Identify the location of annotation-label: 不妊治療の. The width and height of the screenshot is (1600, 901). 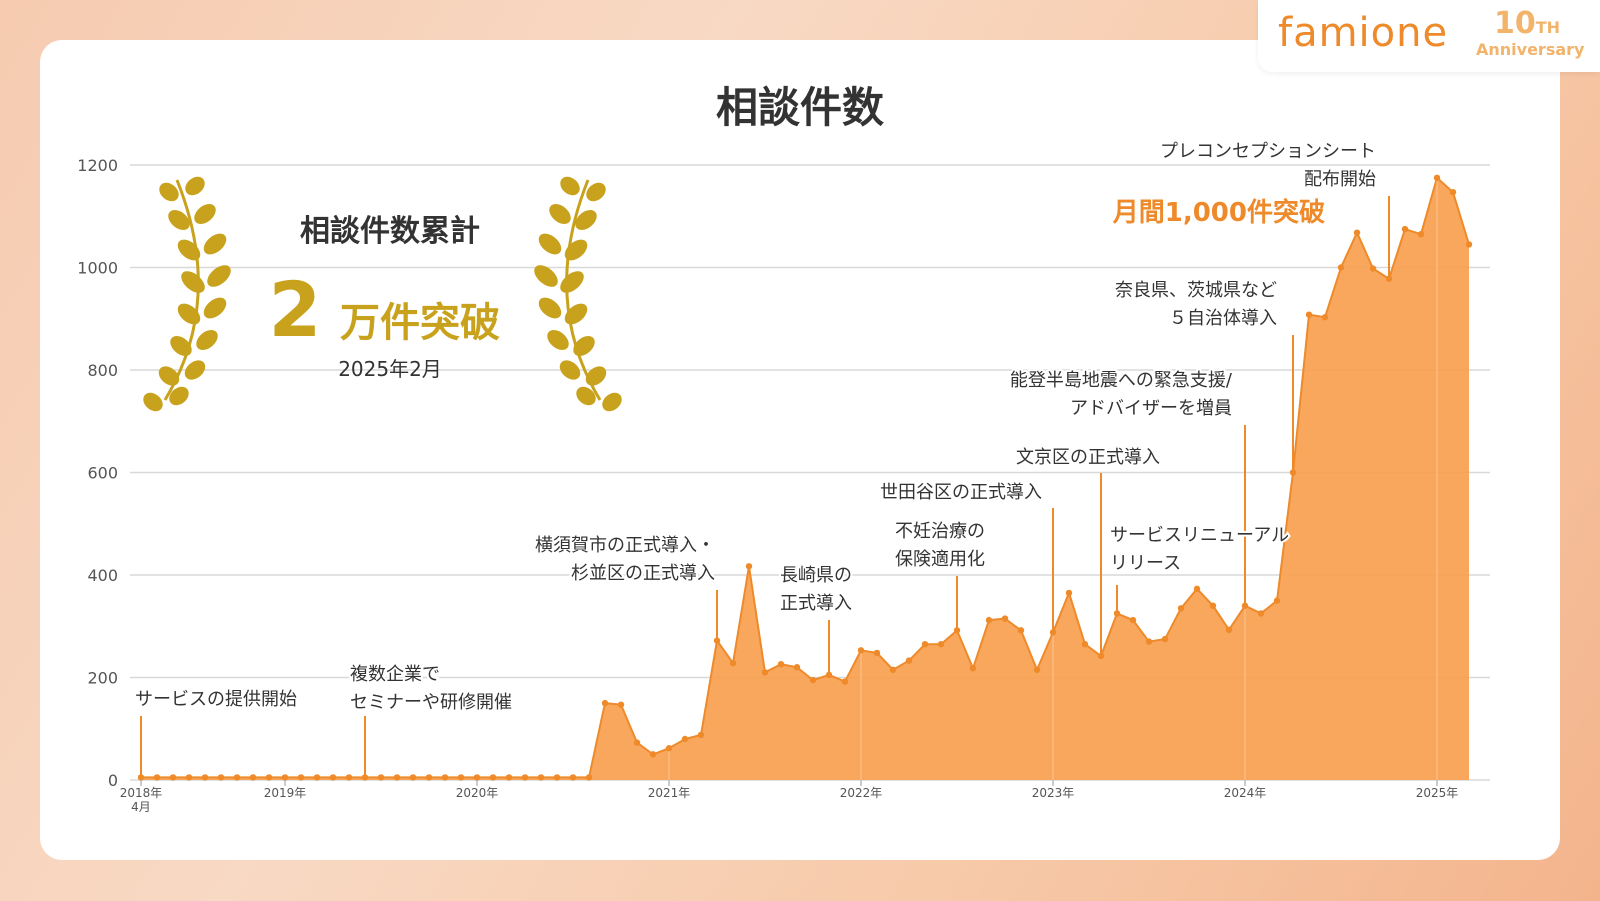
(940, 531).